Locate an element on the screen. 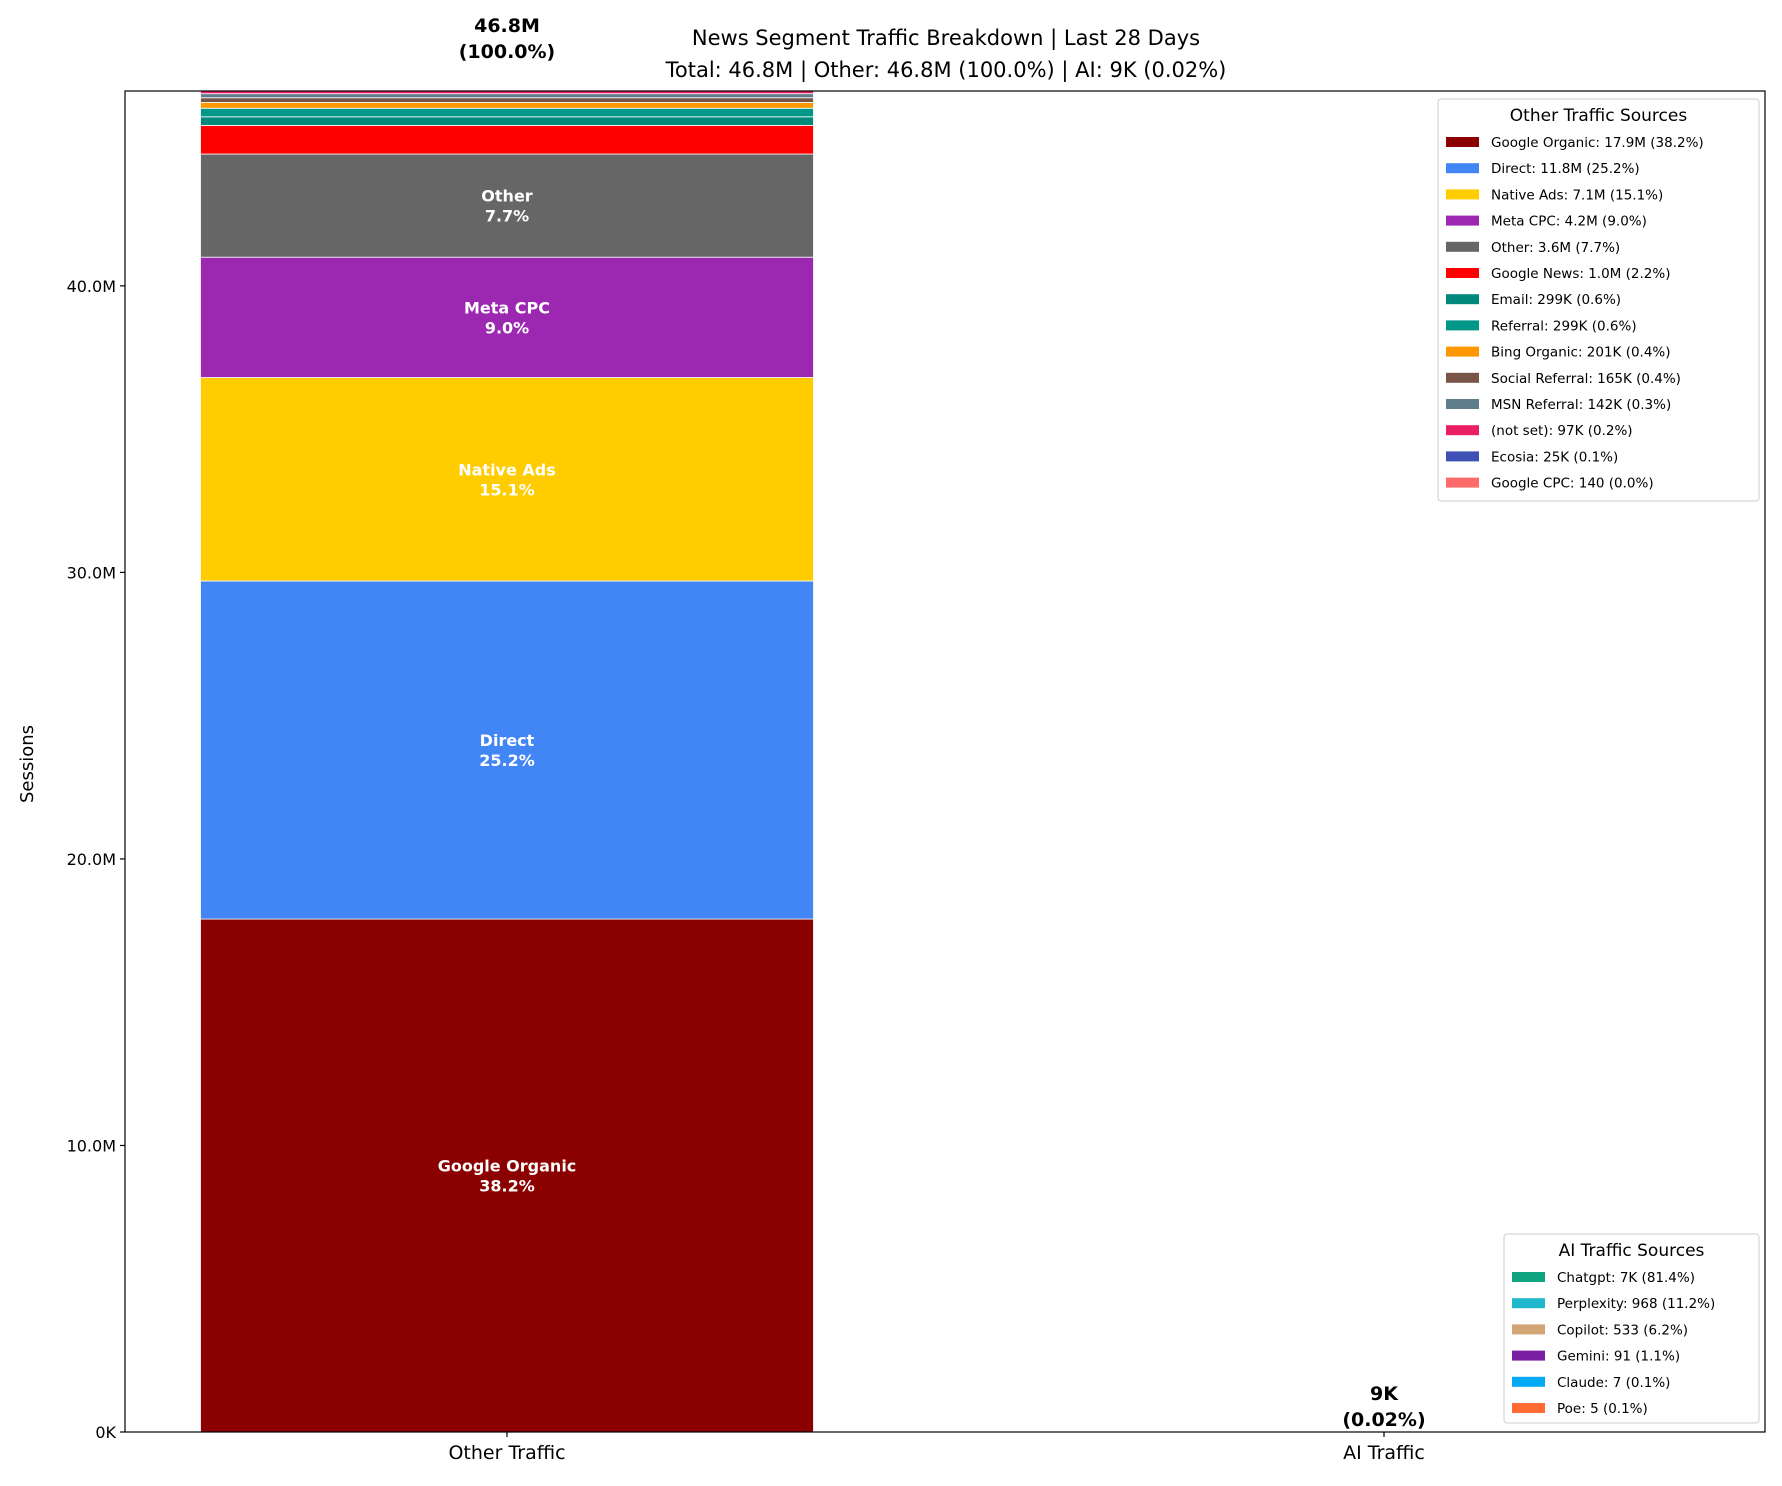  segment-percent: 7.7% is located at coordinates (507, 216).